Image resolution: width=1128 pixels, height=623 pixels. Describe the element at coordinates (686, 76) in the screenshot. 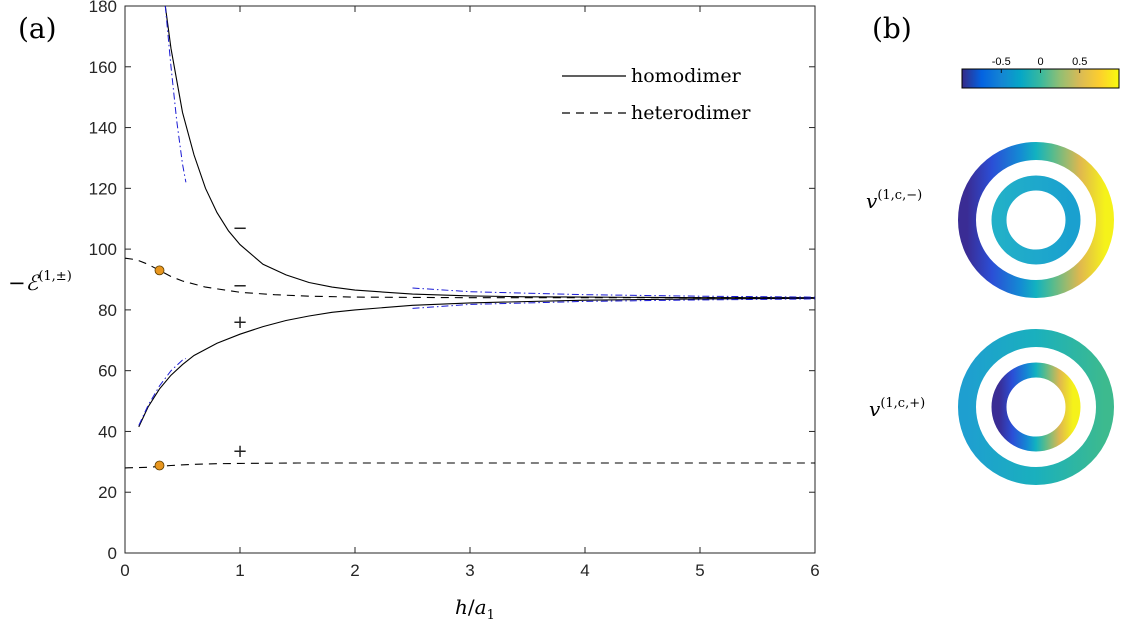

I see `legend-label-homodimer: homodimer` at that location.